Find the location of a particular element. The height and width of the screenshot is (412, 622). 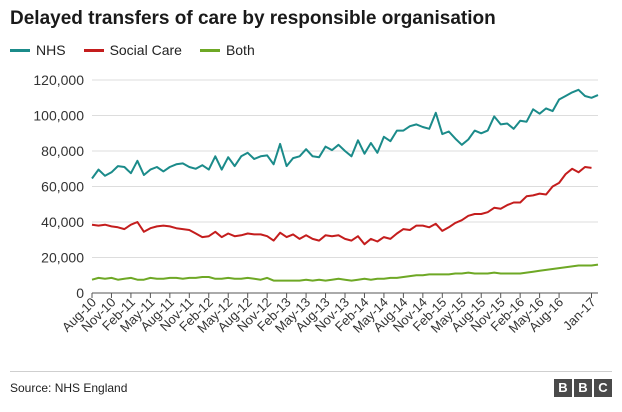

y-tick-label: 100,000 is located at coordinates (58, 116).